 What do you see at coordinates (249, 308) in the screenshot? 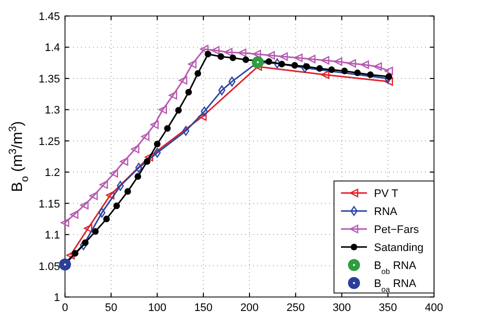
I see `x-tick-label: 200` at bounding box center [249, 308].